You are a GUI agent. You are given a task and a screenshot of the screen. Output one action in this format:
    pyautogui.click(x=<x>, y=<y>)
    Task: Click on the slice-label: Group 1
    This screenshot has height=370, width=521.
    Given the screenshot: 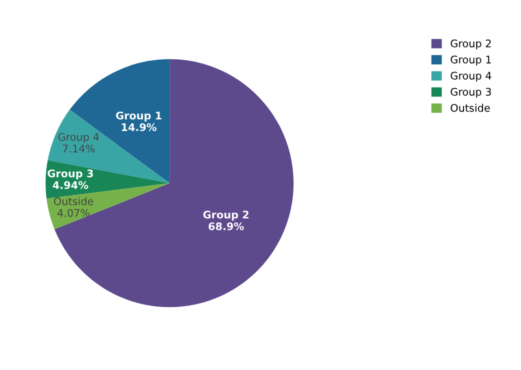 What is the action you would take?
    pyautogui.click(x=139, y=117)
    